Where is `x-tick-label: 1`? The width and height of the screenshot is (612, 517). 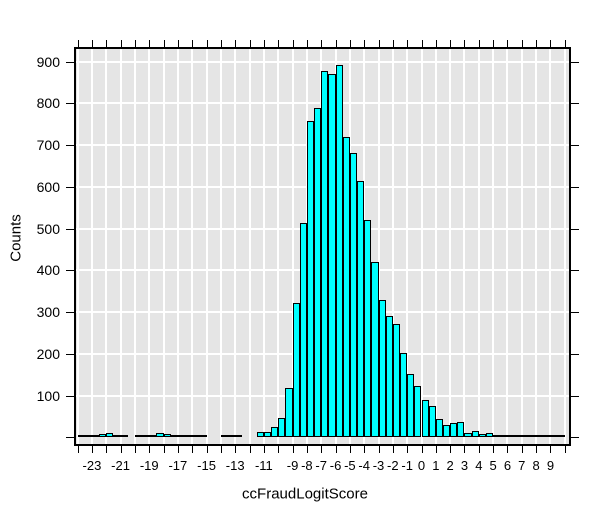 x-tick-label: 1 is located at coordinates (436, 465).